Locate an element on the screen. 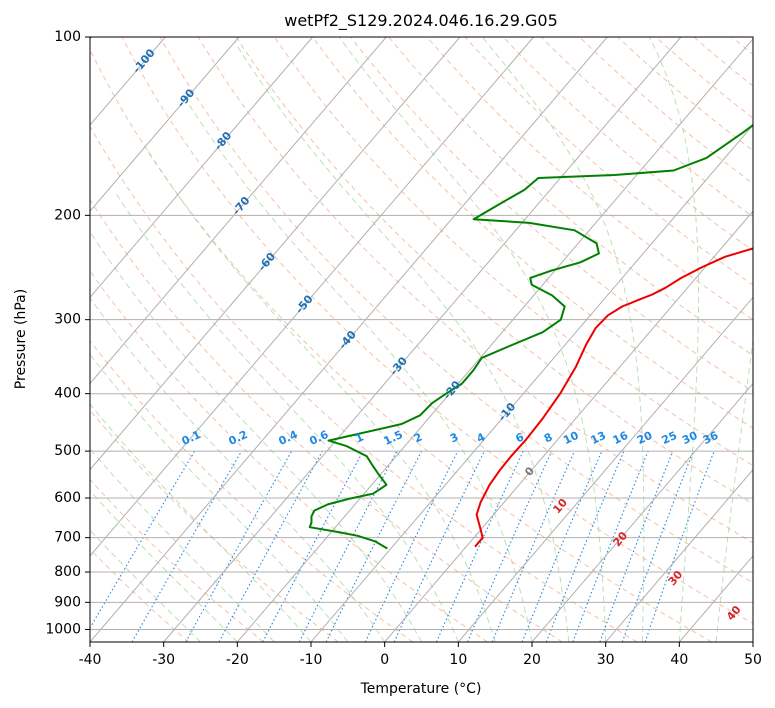  x-tick-label: -40 is located at coordinates (90, 660).